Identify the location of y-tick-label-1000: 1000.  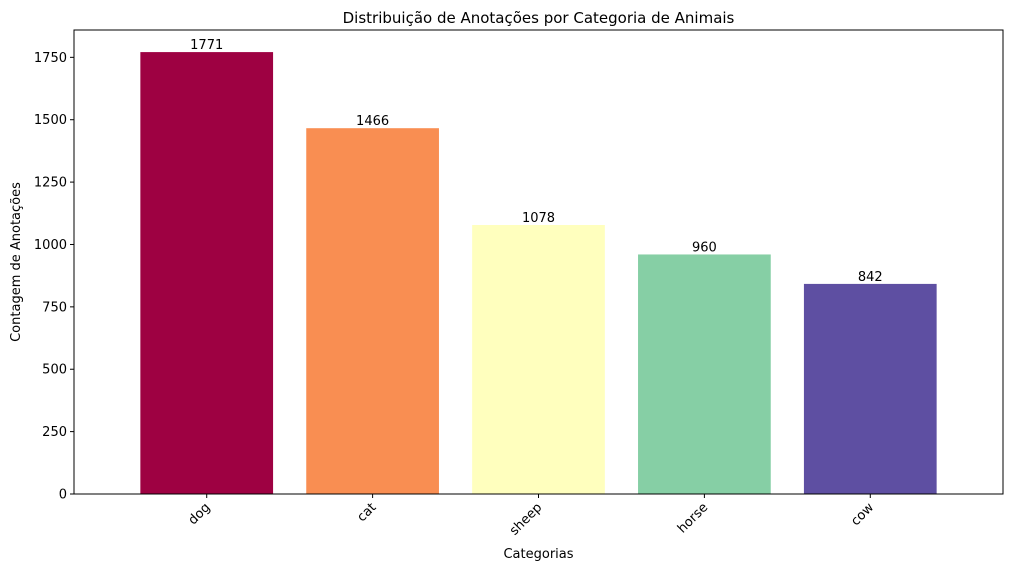
(50, 245).